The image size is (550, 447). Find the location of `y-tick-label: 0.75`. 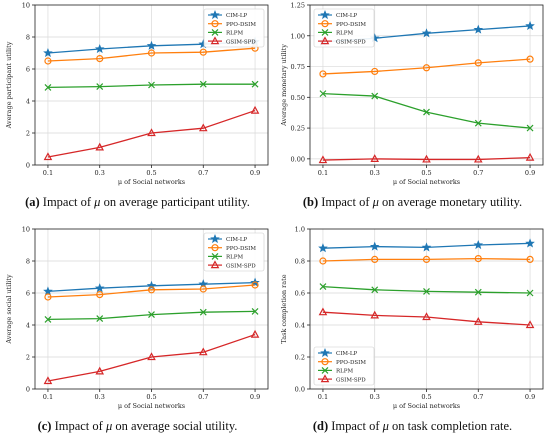

y-tick-label: 0.75 is located at coordinates (298, 67).